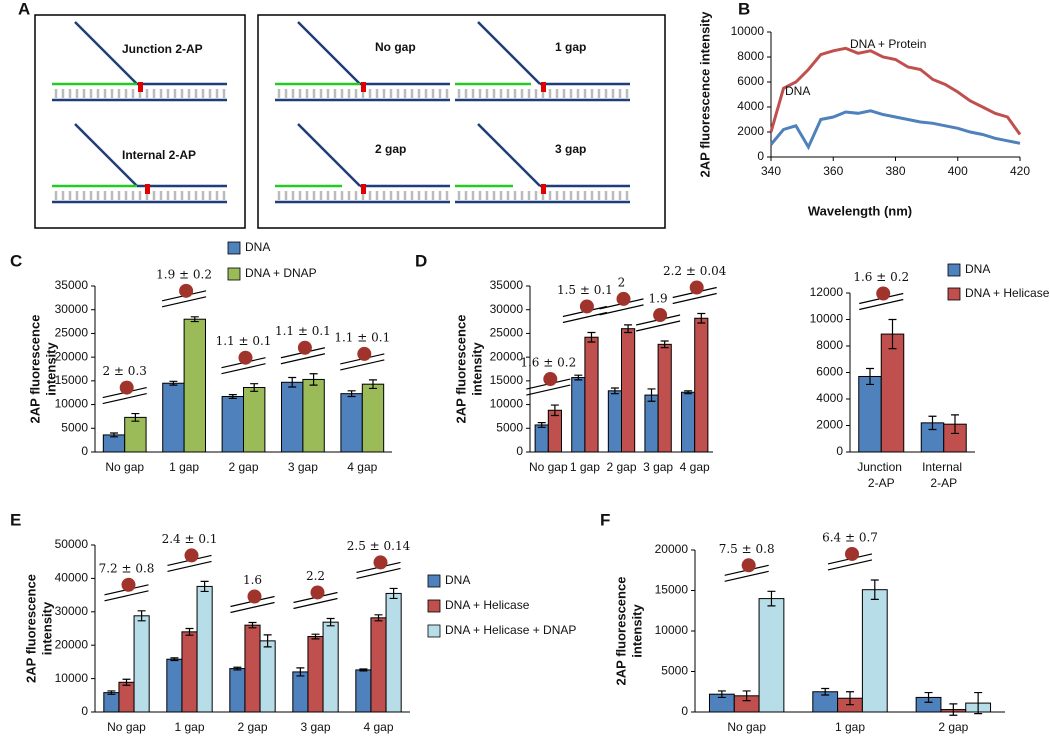 The height and width of the screenshot is (738, 1050). What do you see at coordinates (750, 56) in the screenshot?
I see `y-tick-label: 8000` at bounding box center [750, 56].